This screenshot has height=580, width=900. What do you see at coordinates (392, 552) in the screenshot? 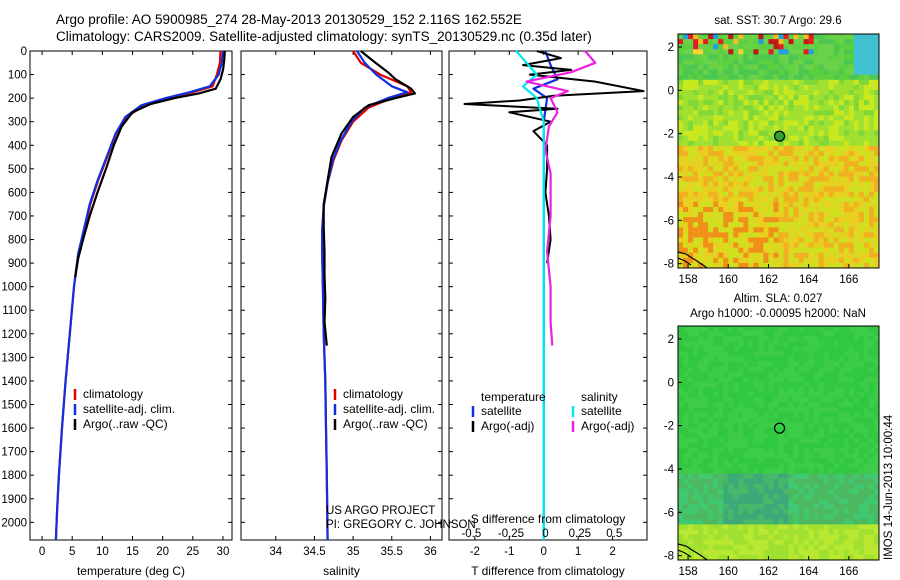
I see `x-tick-label: 35.5` at bounding box center [392, 552].